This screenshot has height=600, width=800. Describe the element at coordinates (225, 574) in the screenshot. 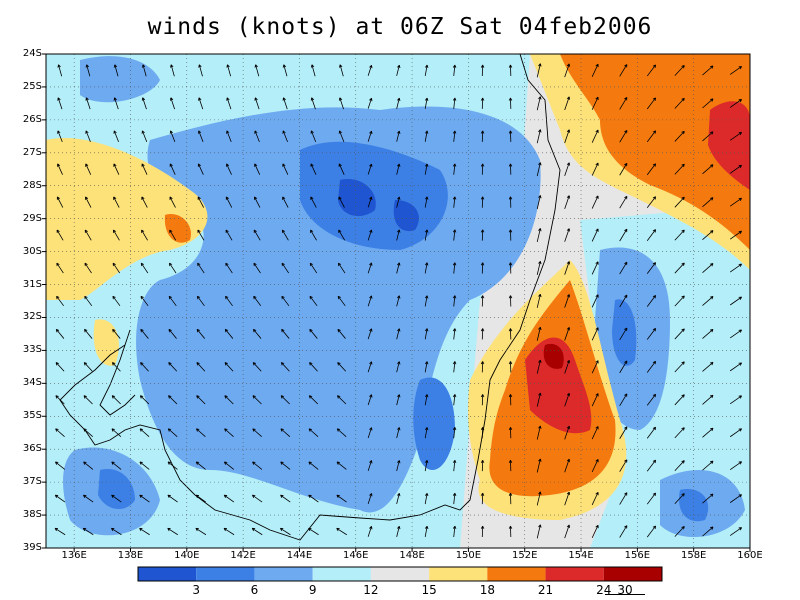

I see `colorbar-swatch` at that location.